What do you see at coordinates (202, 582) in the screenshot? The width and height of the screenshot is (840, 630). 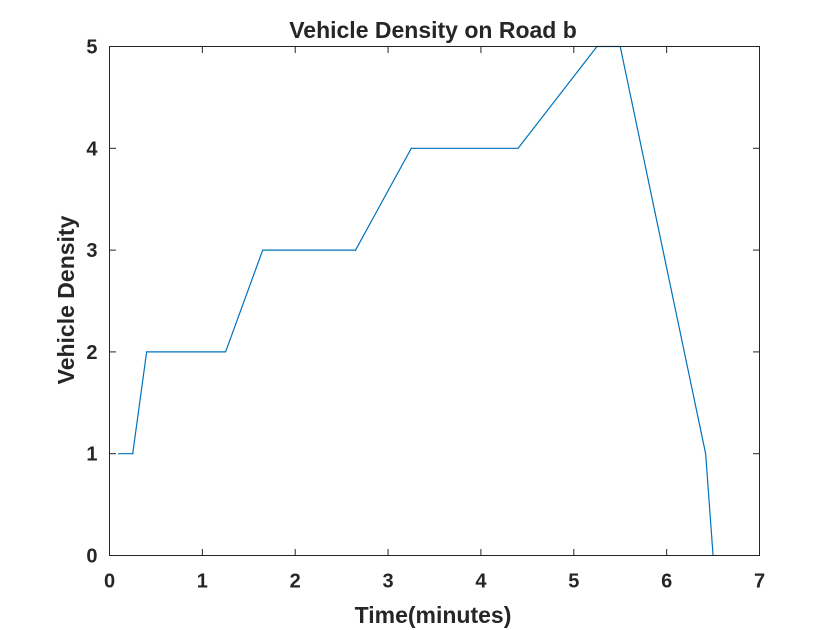 I see `x-tick-label: 1` at bounding box center [202, 582].